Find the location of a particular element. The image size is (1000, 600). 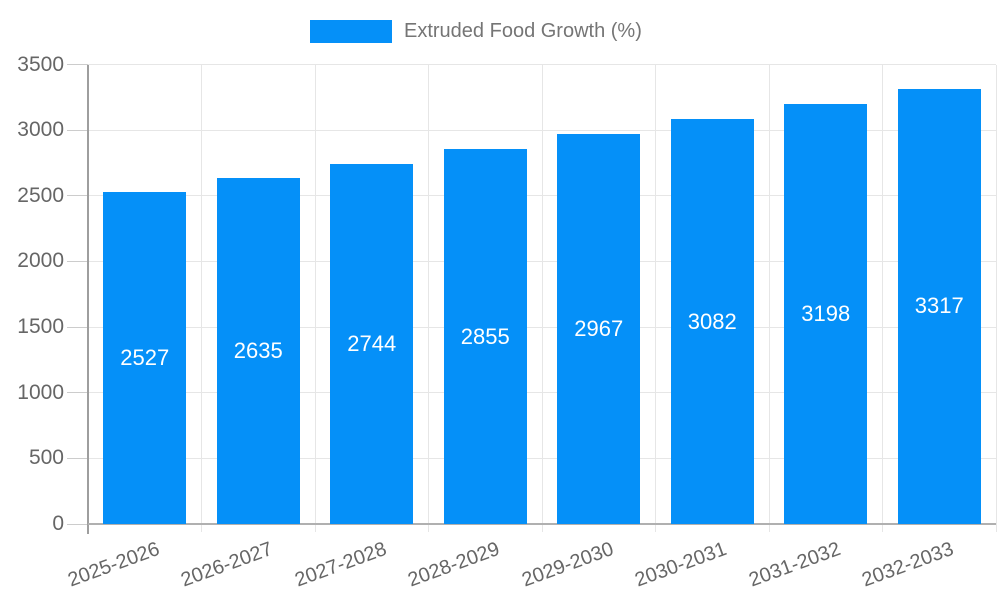

bar: 3082 is located at coordinates (712, 321).